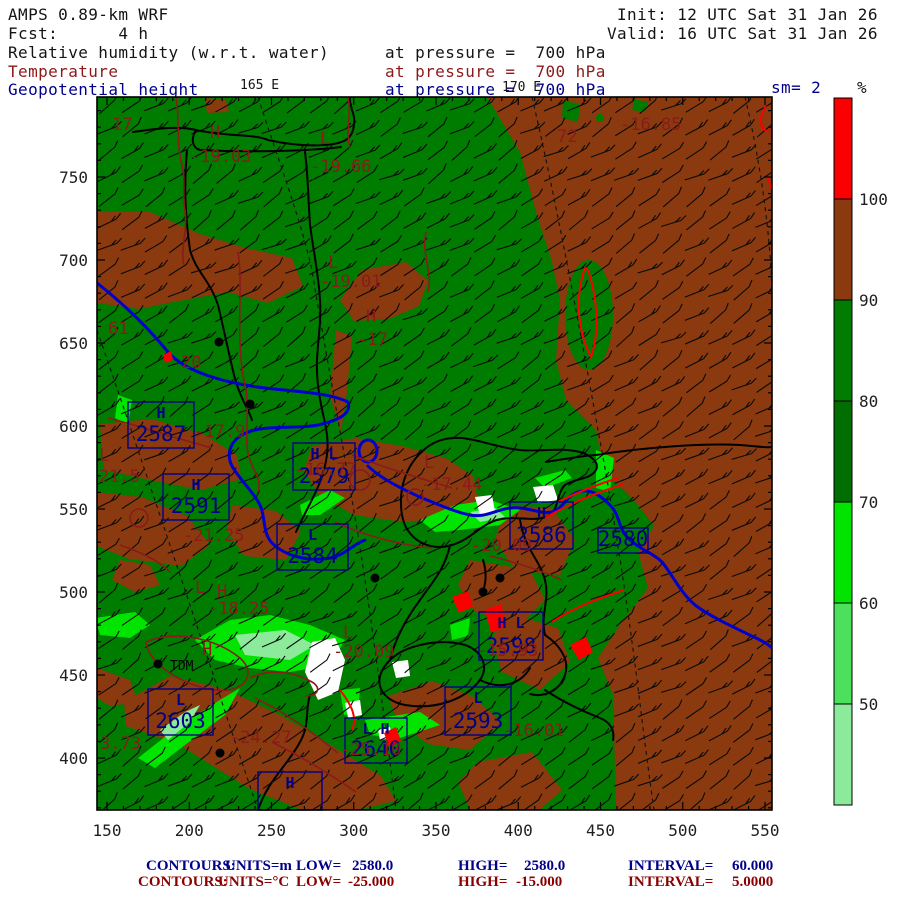 This screenshot has width=900, height=900. I want to click on temperature-label: L, so click(325, 139).